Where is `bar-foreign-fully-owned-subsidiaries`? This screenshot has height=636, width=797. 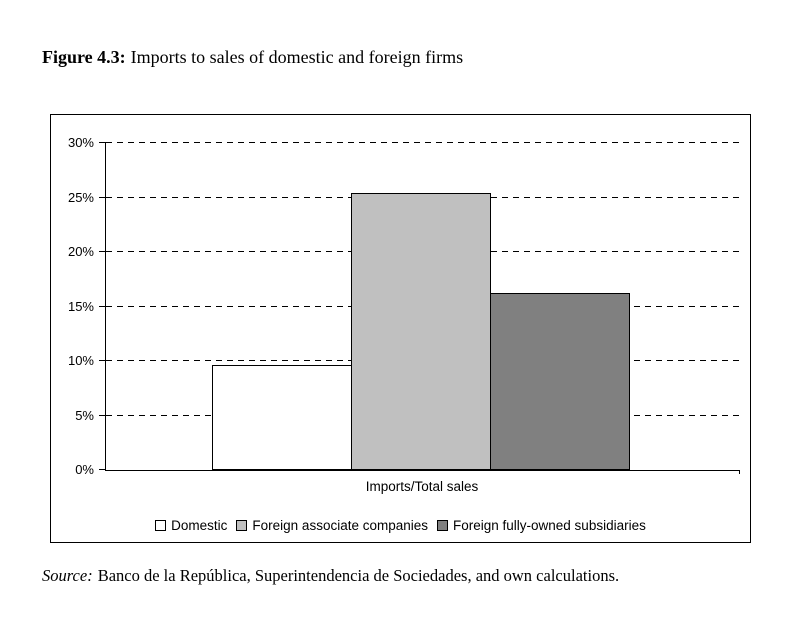
bar-foreign-fully-owned-subsidiaries is located at coordinates (560, 381).